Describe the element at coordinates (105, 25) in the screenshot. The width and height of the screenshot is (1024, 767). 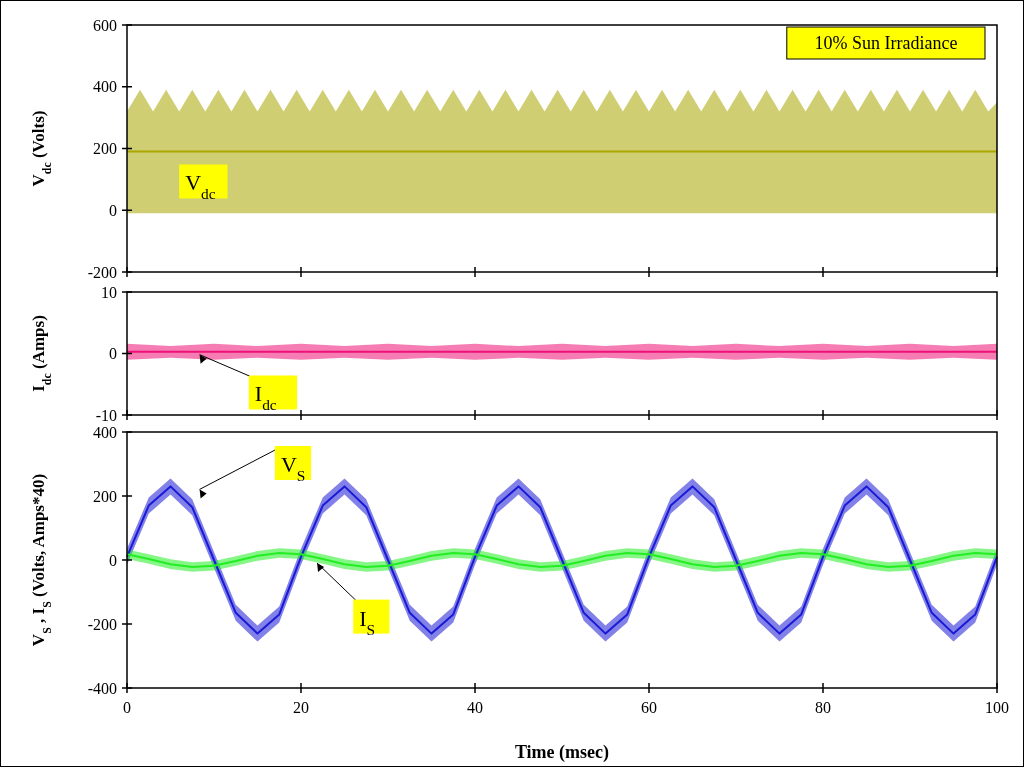
I see `y-tick-label: 600` at that location.